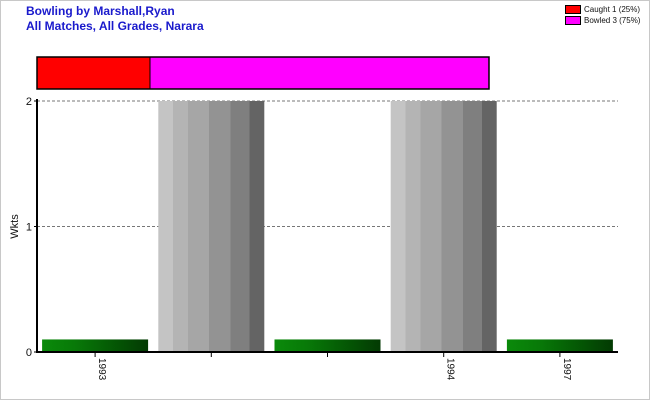 Image resolution: width=650 pixels, height=400 pixels. I want to click on x-tick-label: 1997, so click(566, 369).